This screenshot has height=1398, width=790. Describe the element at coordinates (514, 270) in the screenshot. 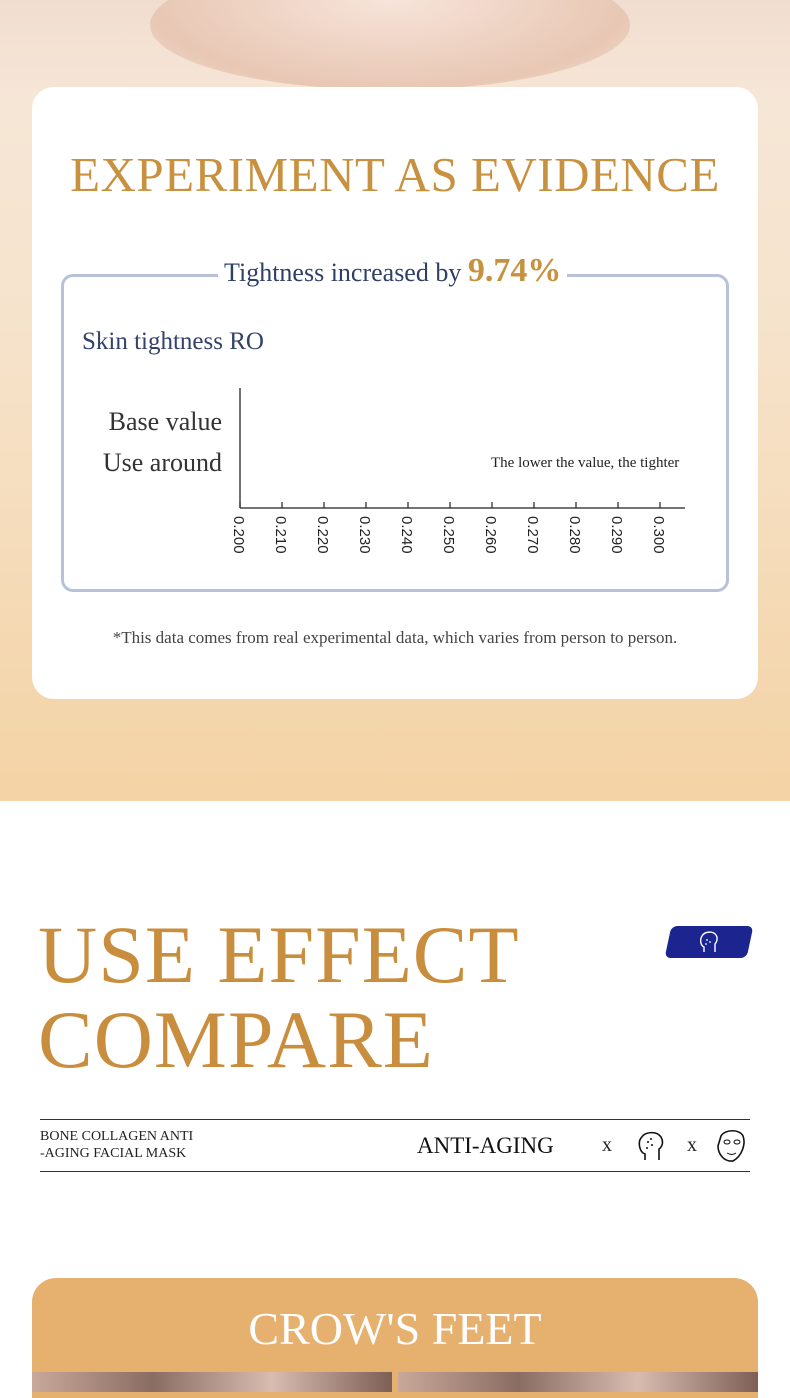

I see `headline-value: 9.74%` at that location.